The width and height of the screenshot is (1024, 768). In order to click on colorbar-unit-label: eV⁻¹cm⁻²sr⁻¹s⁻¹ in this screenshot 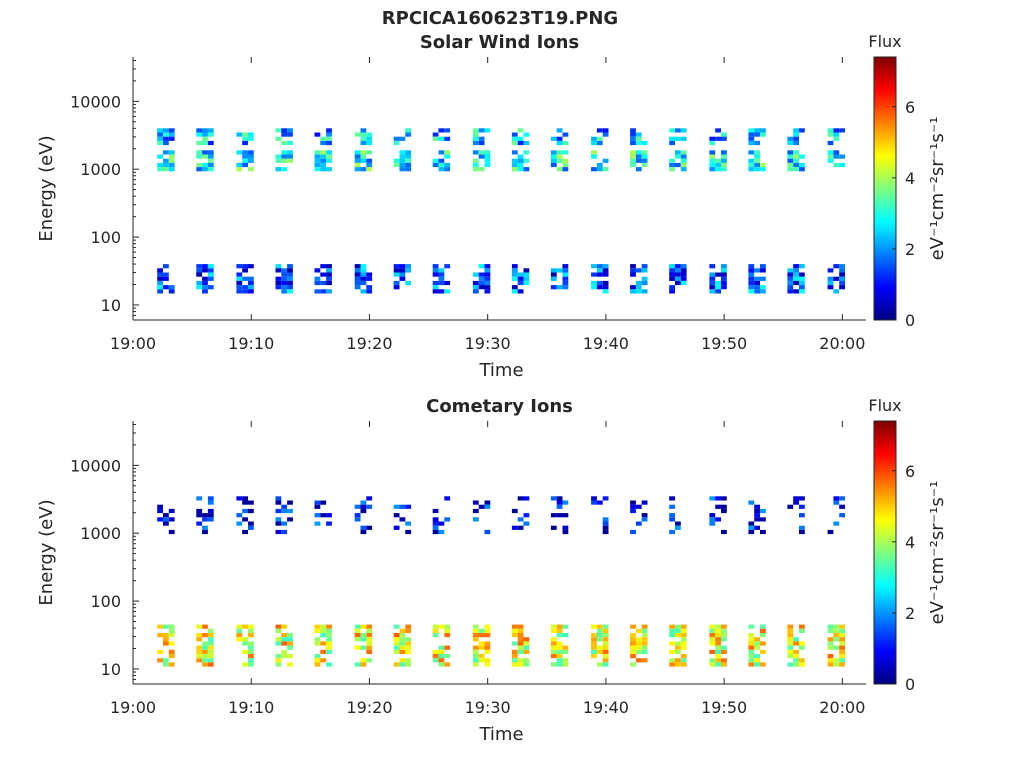, I will do `click(937, 553)`.